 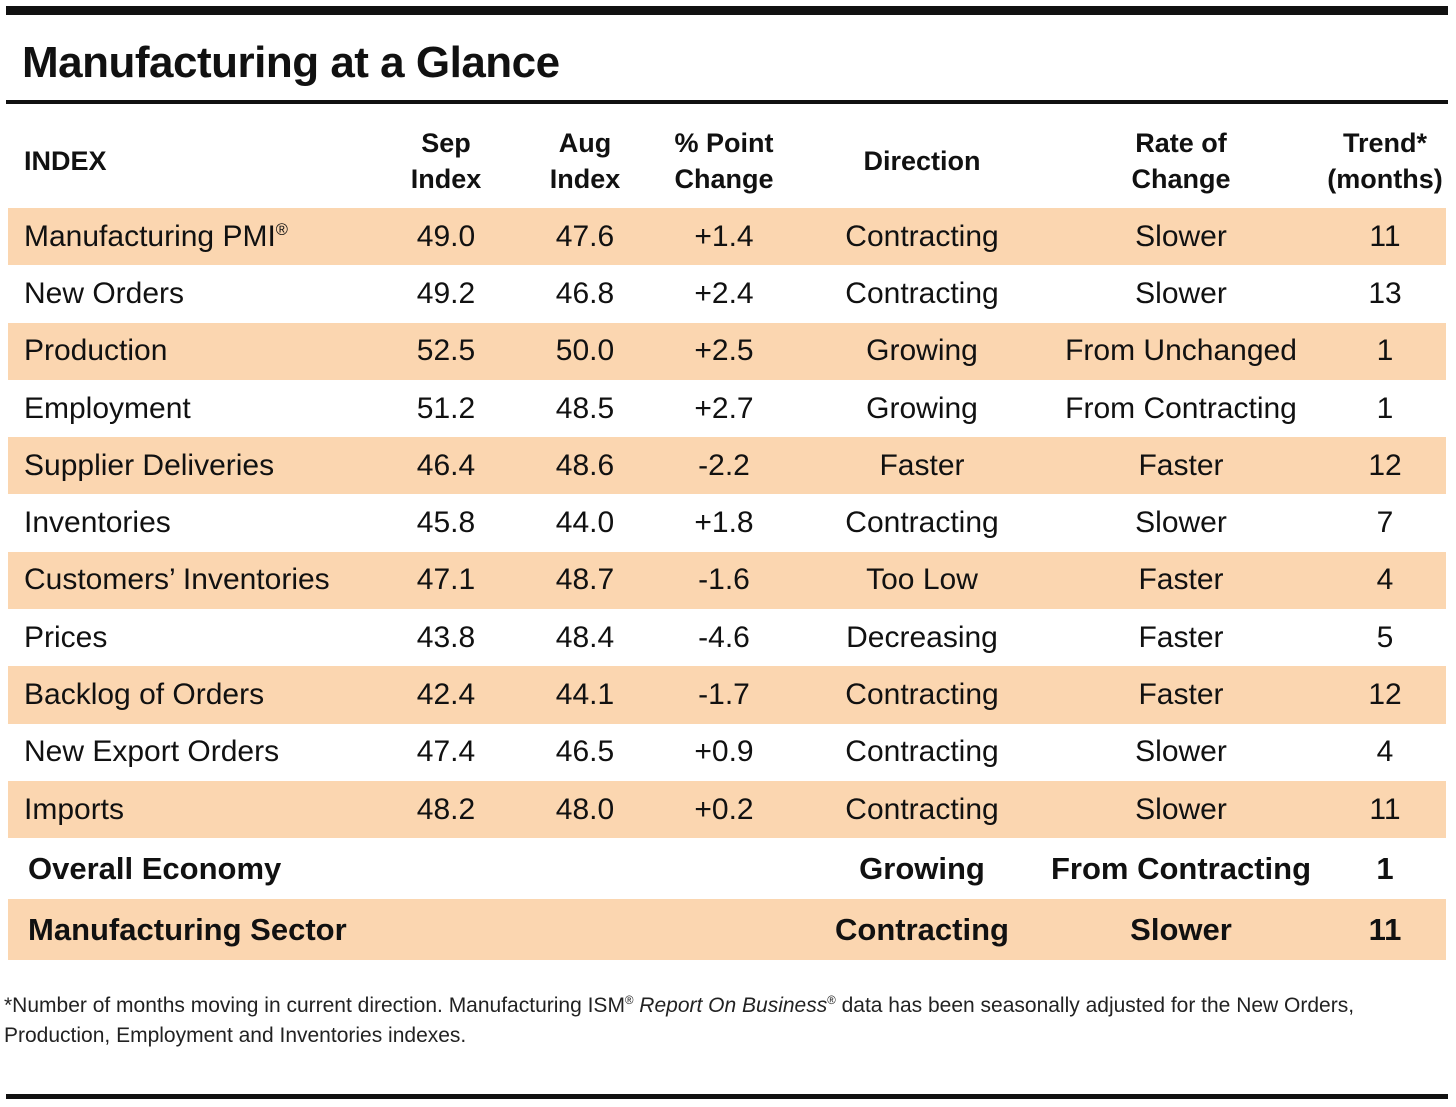 I want to click on footnote-registered-1: ®, so click(x=629, y=1001).